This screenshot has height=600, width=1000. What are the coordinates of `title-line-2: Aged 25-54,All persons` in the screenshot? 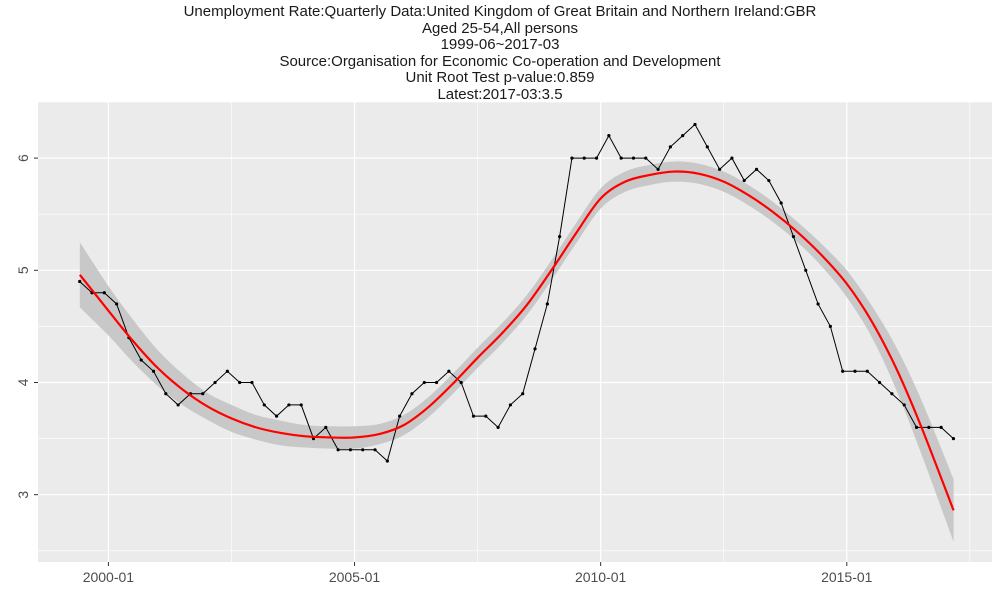 It's located at (500, 28).